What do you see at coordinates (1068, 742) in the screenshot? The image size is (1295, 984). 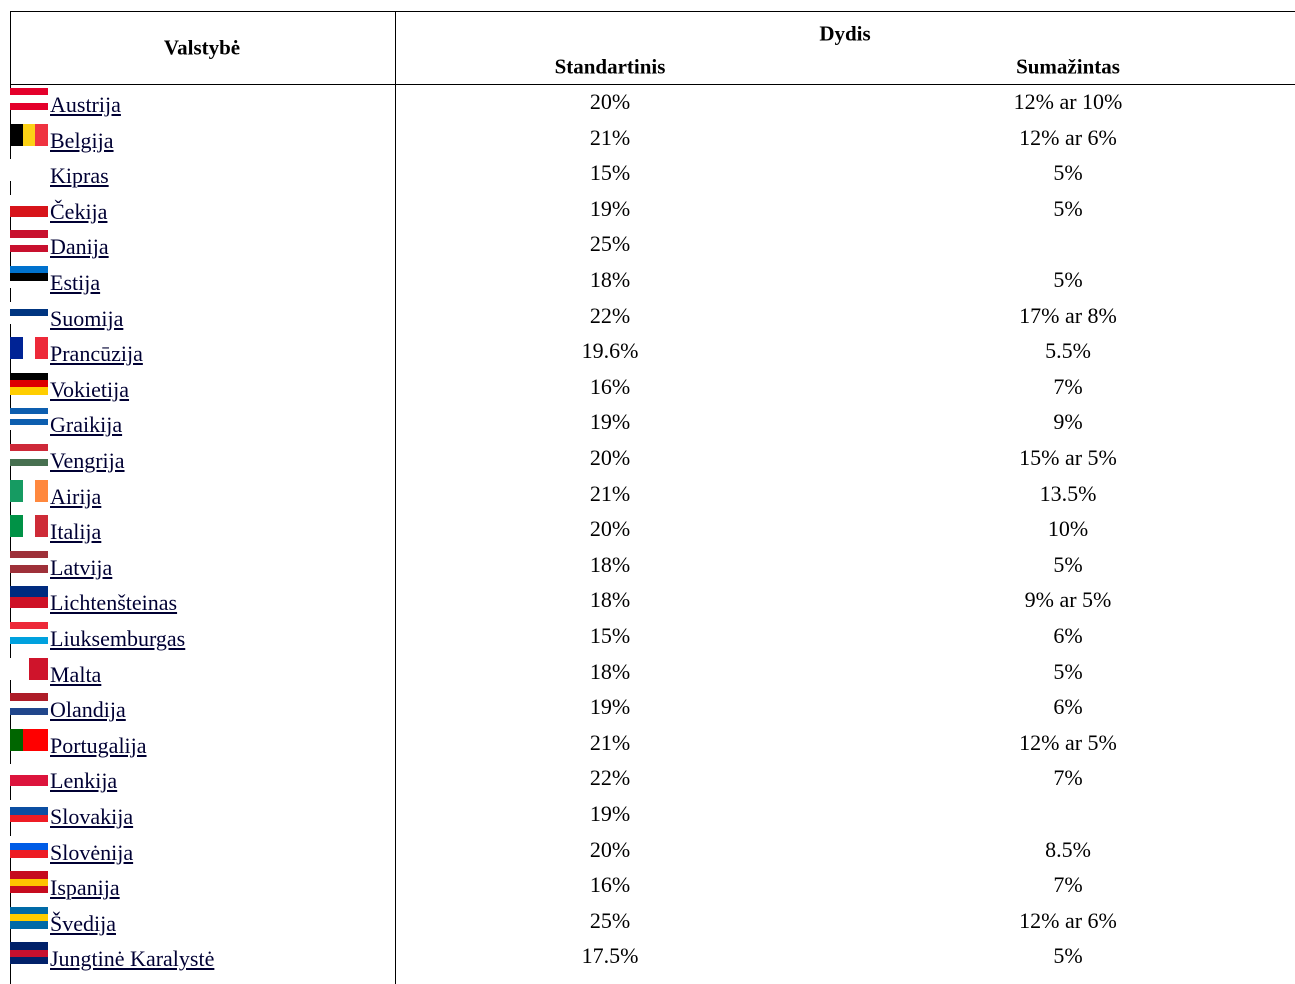 I see `reduced-rate: 12% ar 5%` at bounding box center [1068, 742].